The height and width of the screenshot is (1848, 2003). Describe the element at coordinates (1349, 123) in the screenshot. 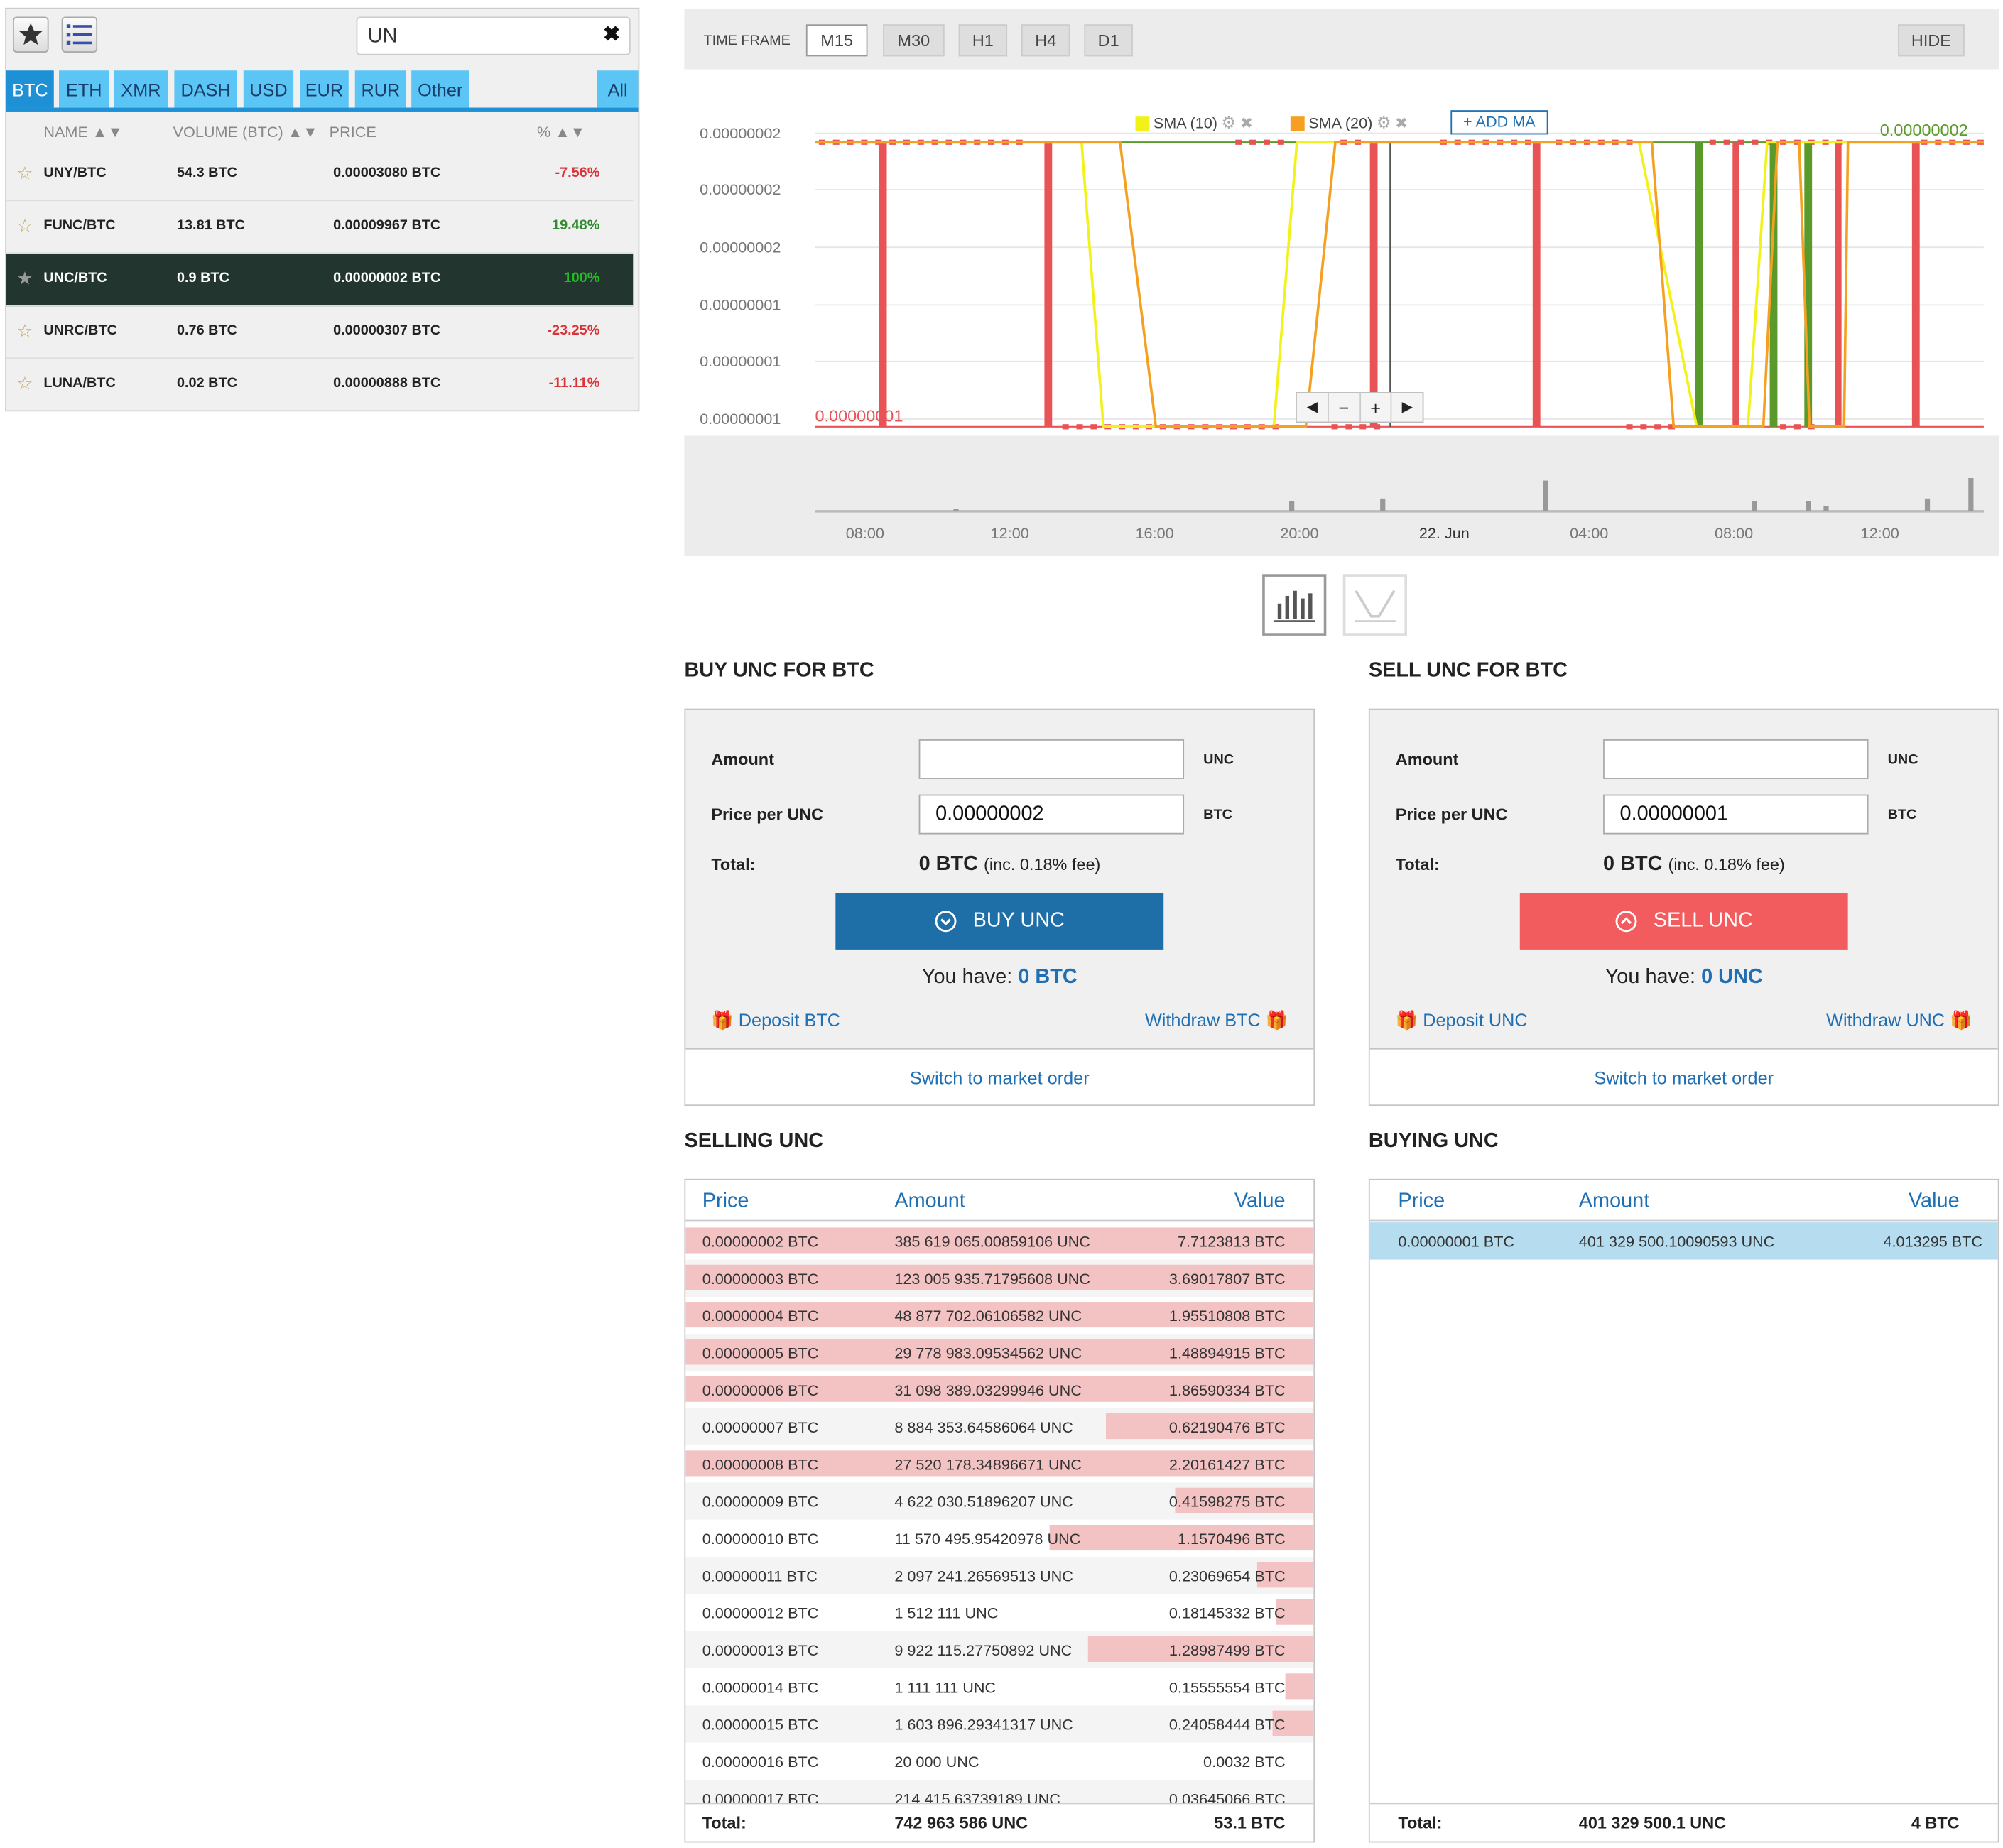

I see `sma20-legend: SMA (20) ⚙ ✖` at that location.